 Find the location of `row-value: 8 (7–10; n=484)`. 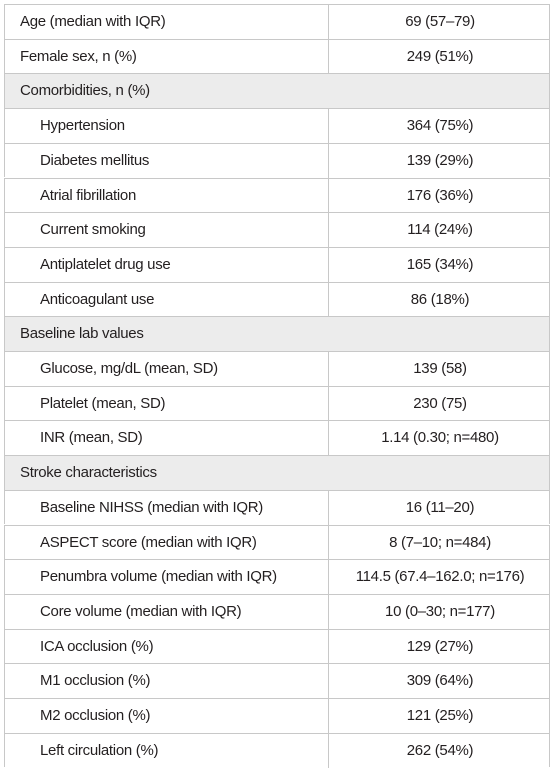

row-value: 8 (7–10; n=484) is located at coordinates (439, 542).